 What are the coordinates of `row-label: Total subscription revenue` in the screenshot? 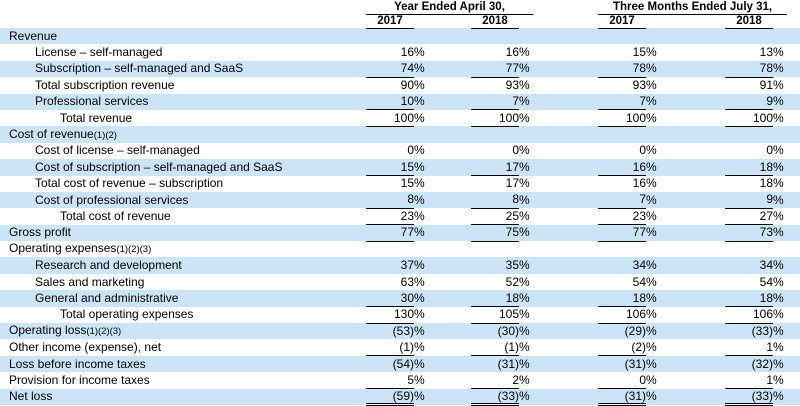 It's located at (176, 85).